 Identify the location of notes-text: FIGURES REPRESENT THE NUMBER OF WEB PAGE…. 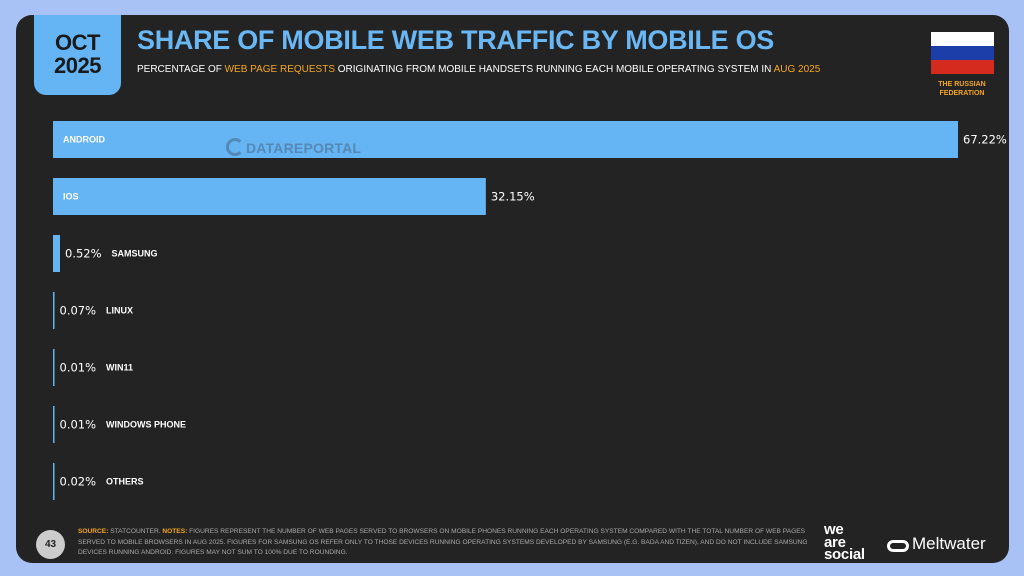
(443, 542).